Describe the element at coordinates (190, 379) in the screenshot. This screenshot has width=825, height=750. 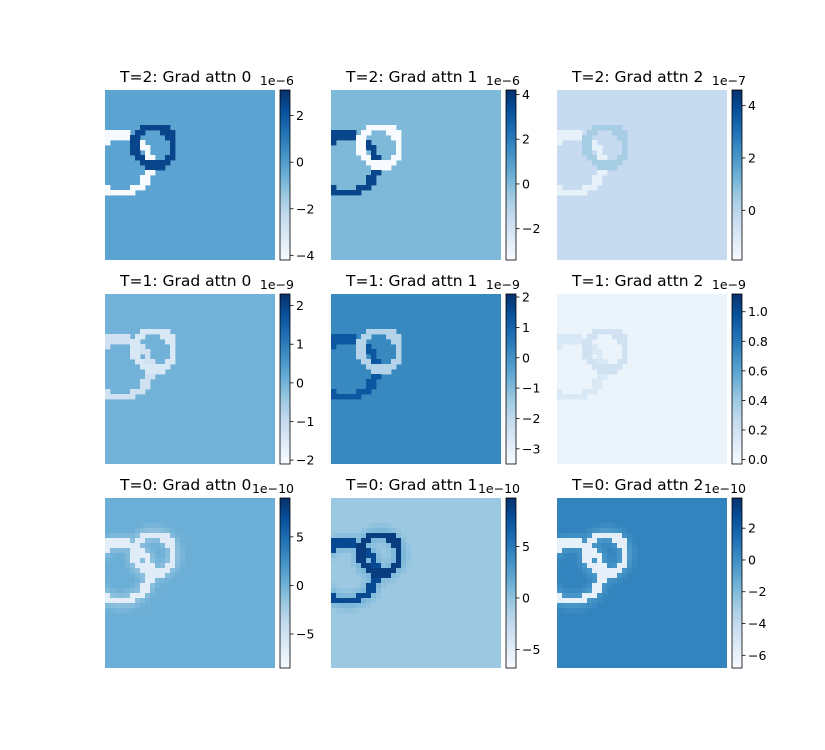
I see `heatmap-background` at that location.